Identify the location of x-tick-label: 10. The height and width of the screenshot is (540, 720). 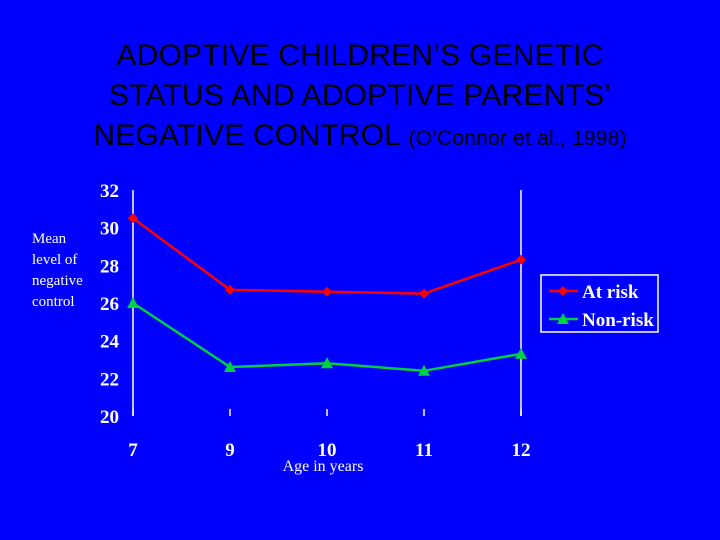
(327, 450).